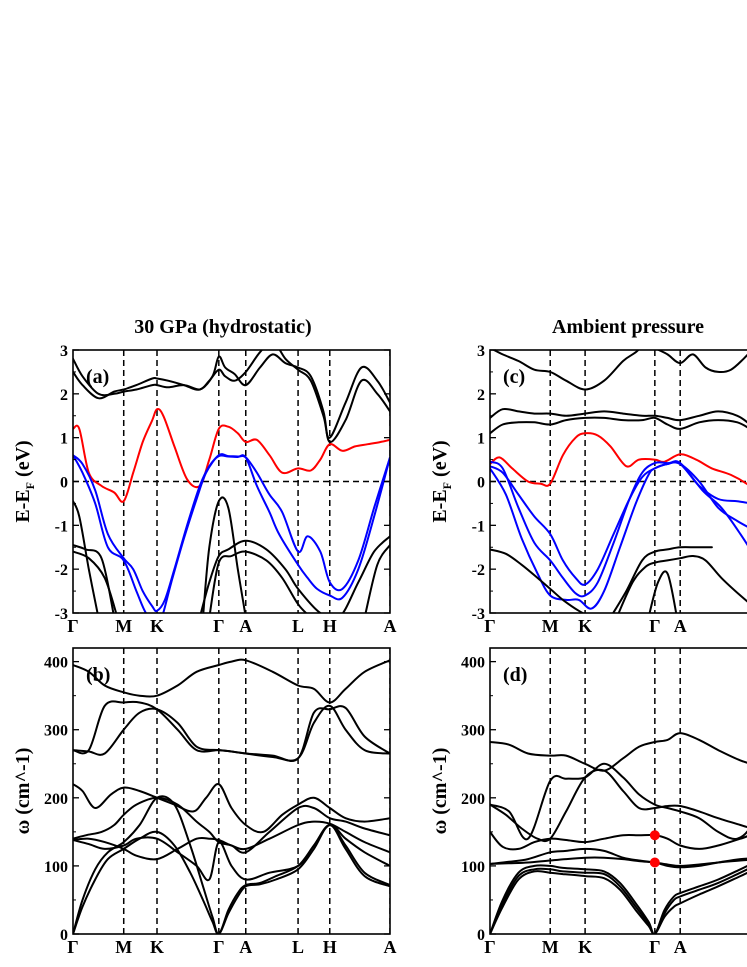 The image size is (747, 967). Describe the element at coordinates (56, 799) in the screenshot. I see `y-tick-label: 200` at that location.